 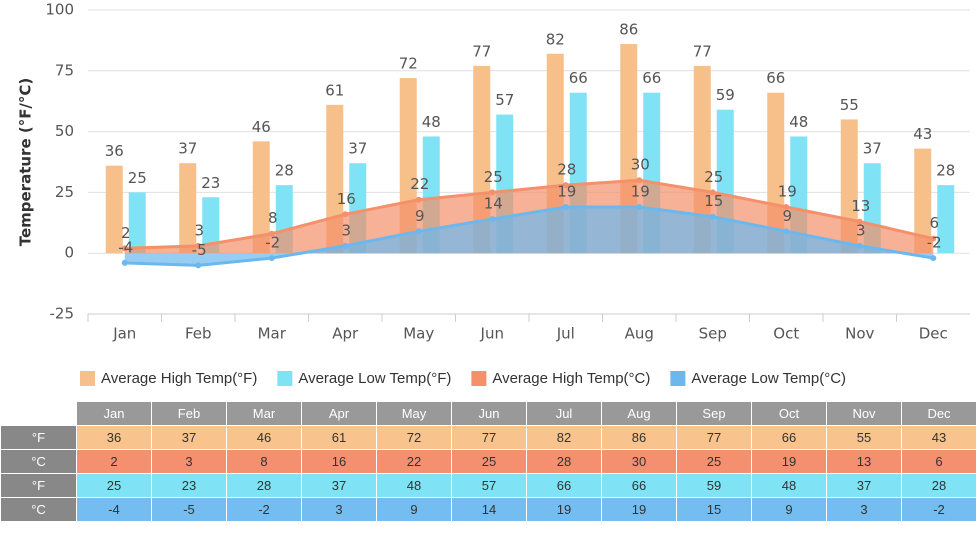 What do you see at coordinates (798, 122) in the screenshot?
I see `value-label: 48` at bounding box center [798, 122].